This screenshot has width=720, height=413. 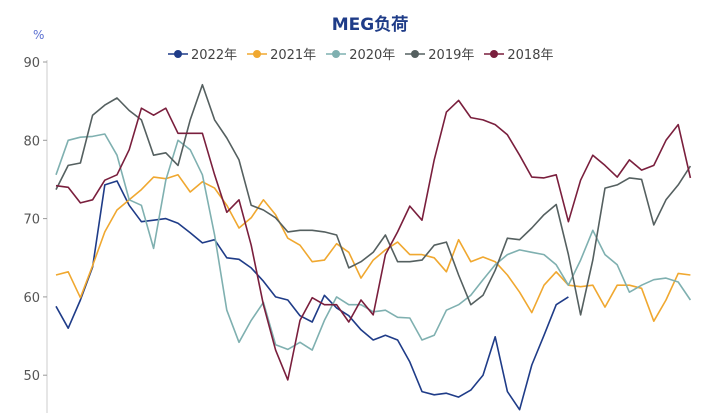 I want to click on legend-label: 2021年, so click(x=293, y=55).